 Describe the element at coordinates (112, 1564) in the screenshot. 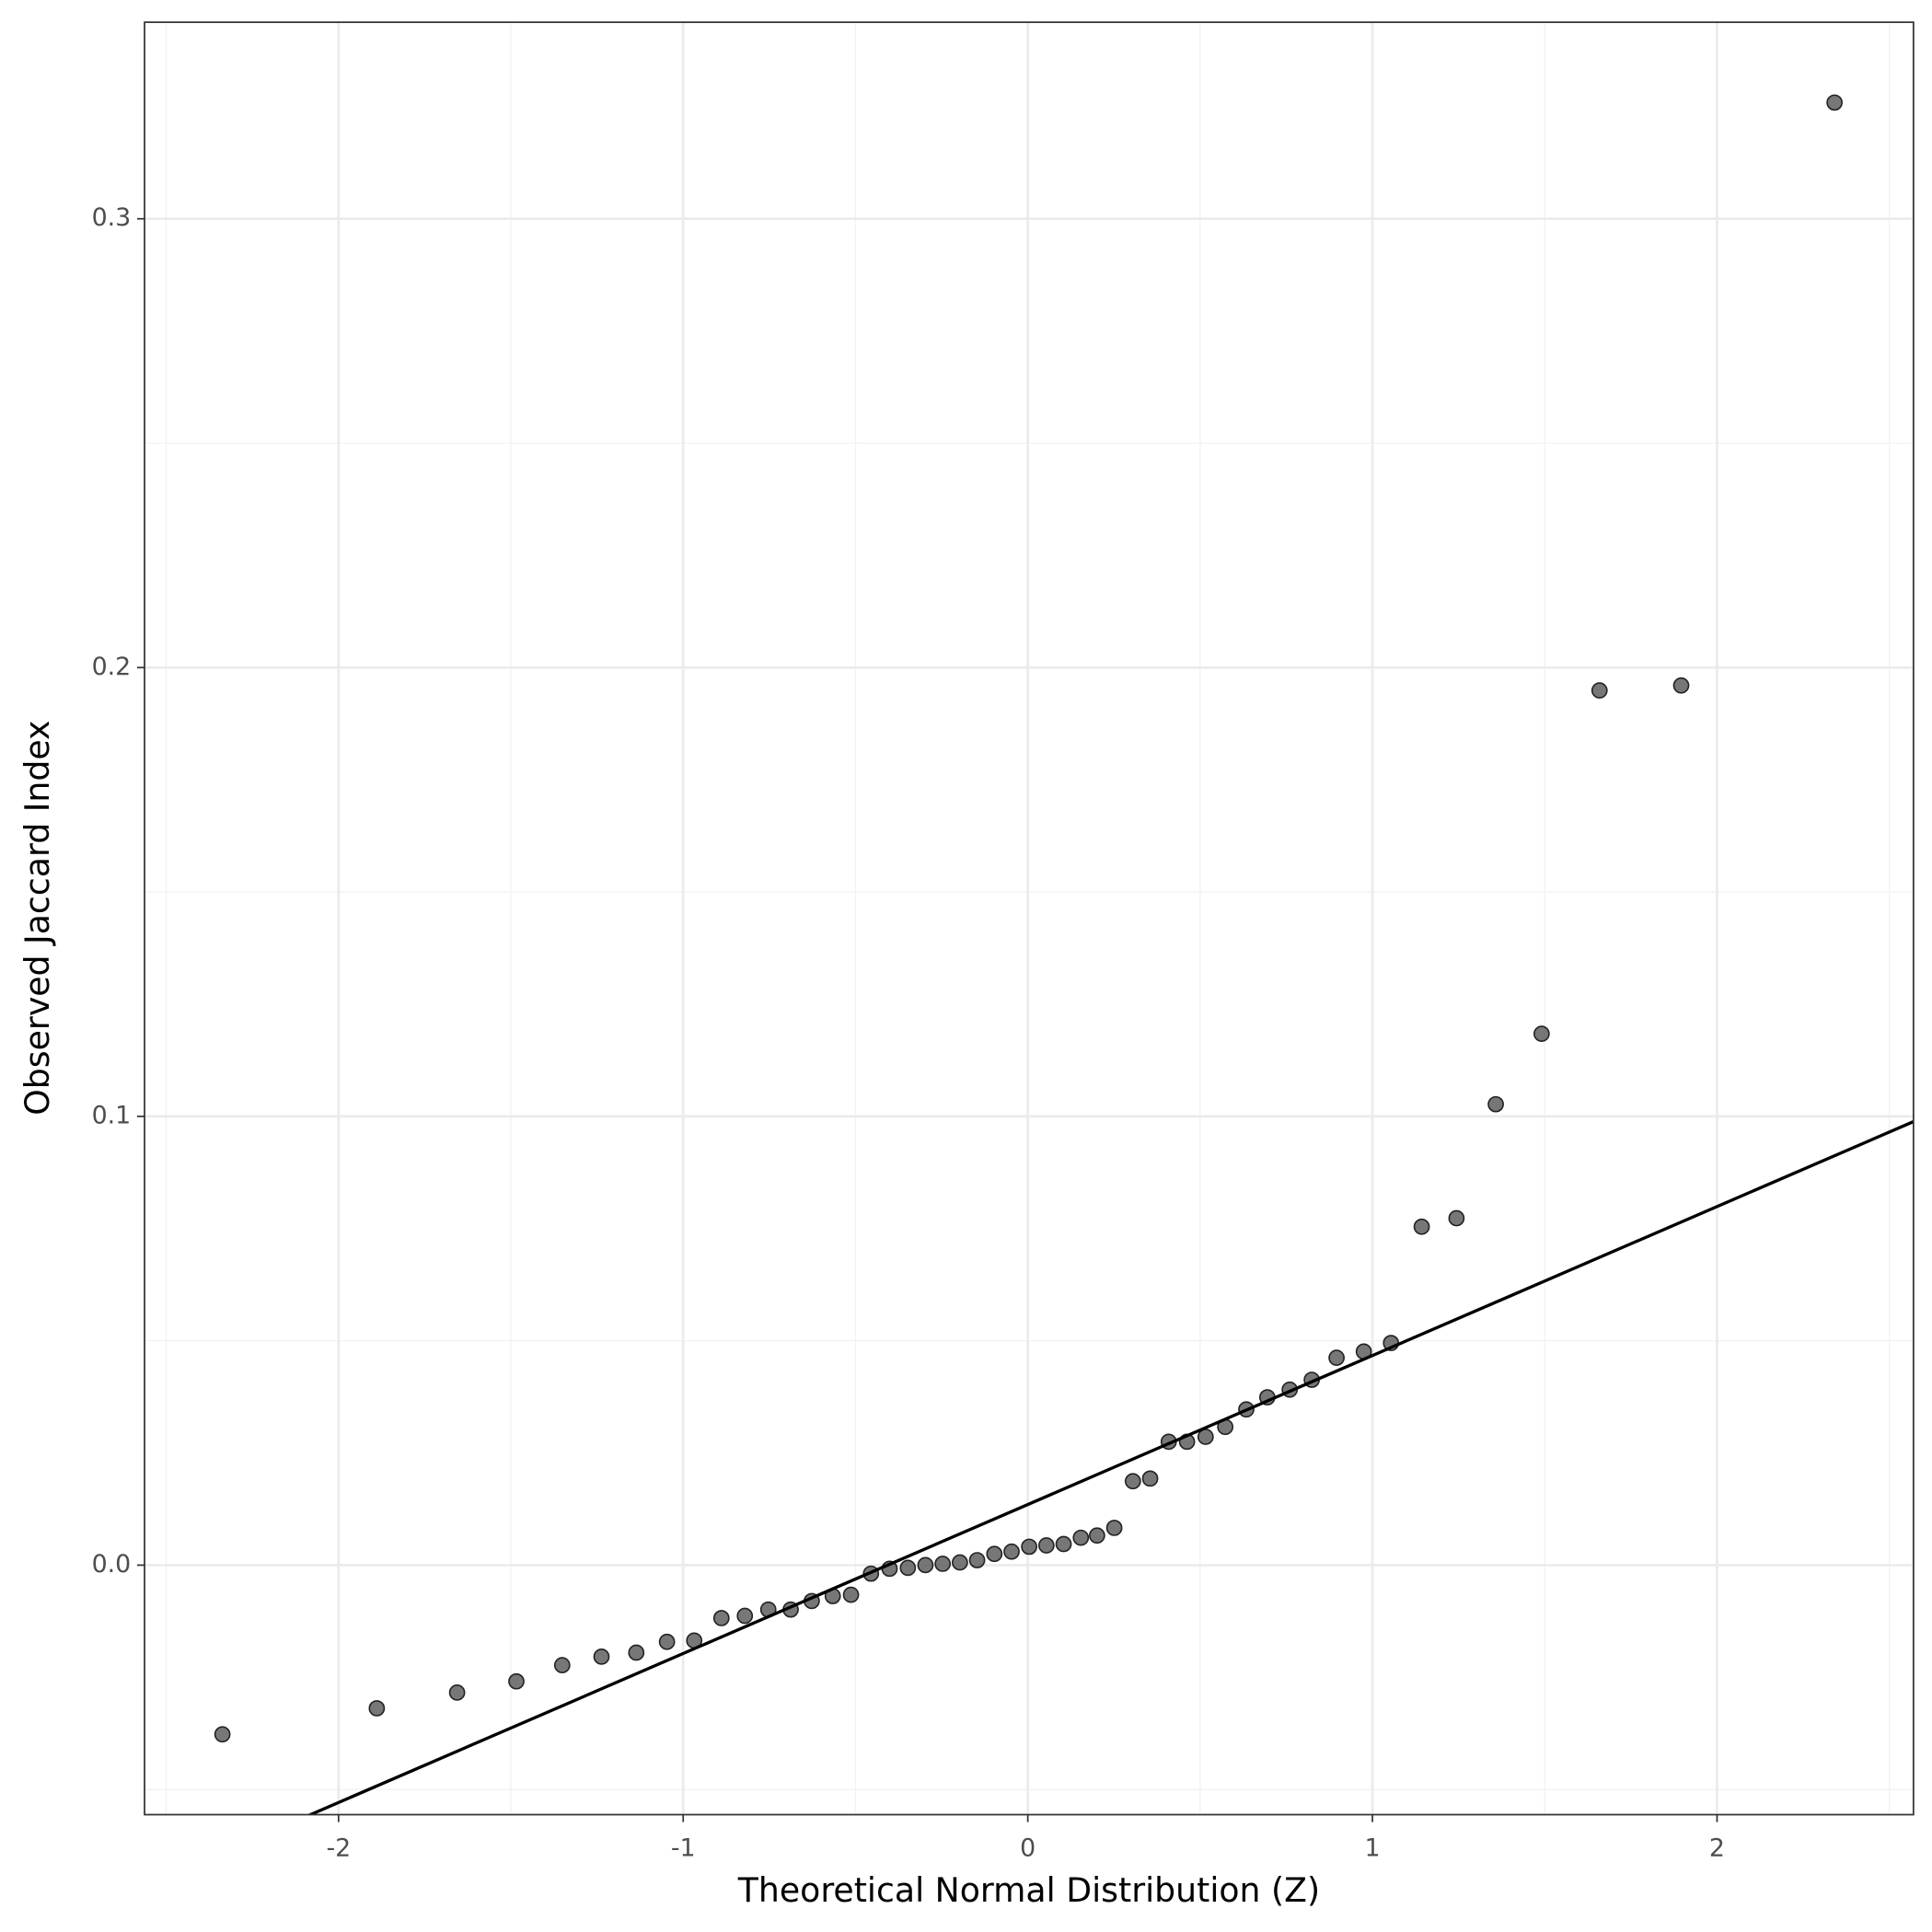

I see `y-tick-label: 0.0` at that location.